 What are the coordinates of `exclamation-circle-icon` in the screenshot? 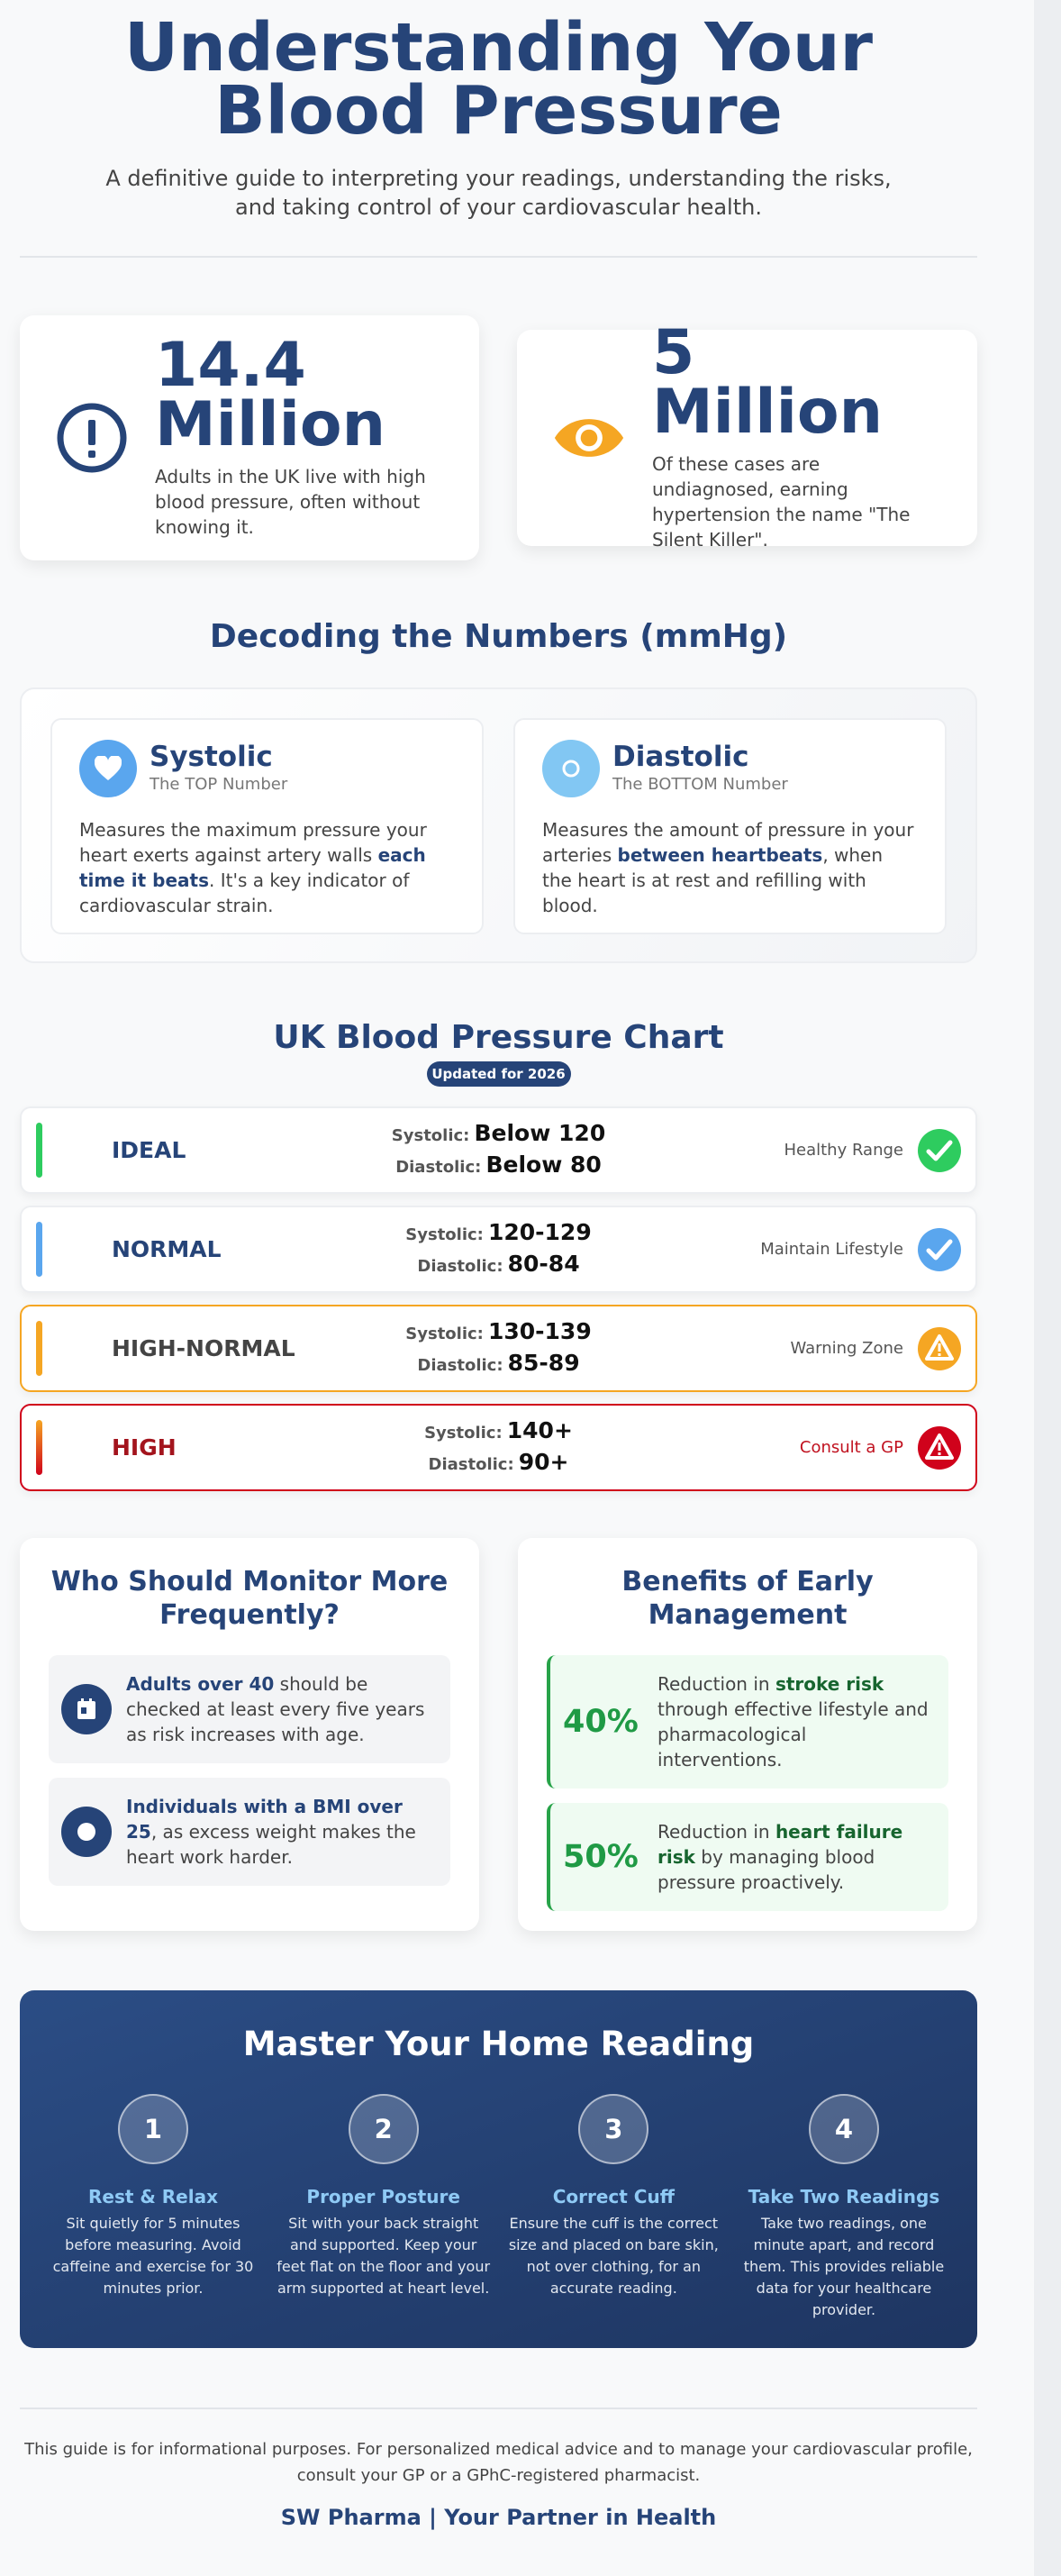 It's located at (92, 438).